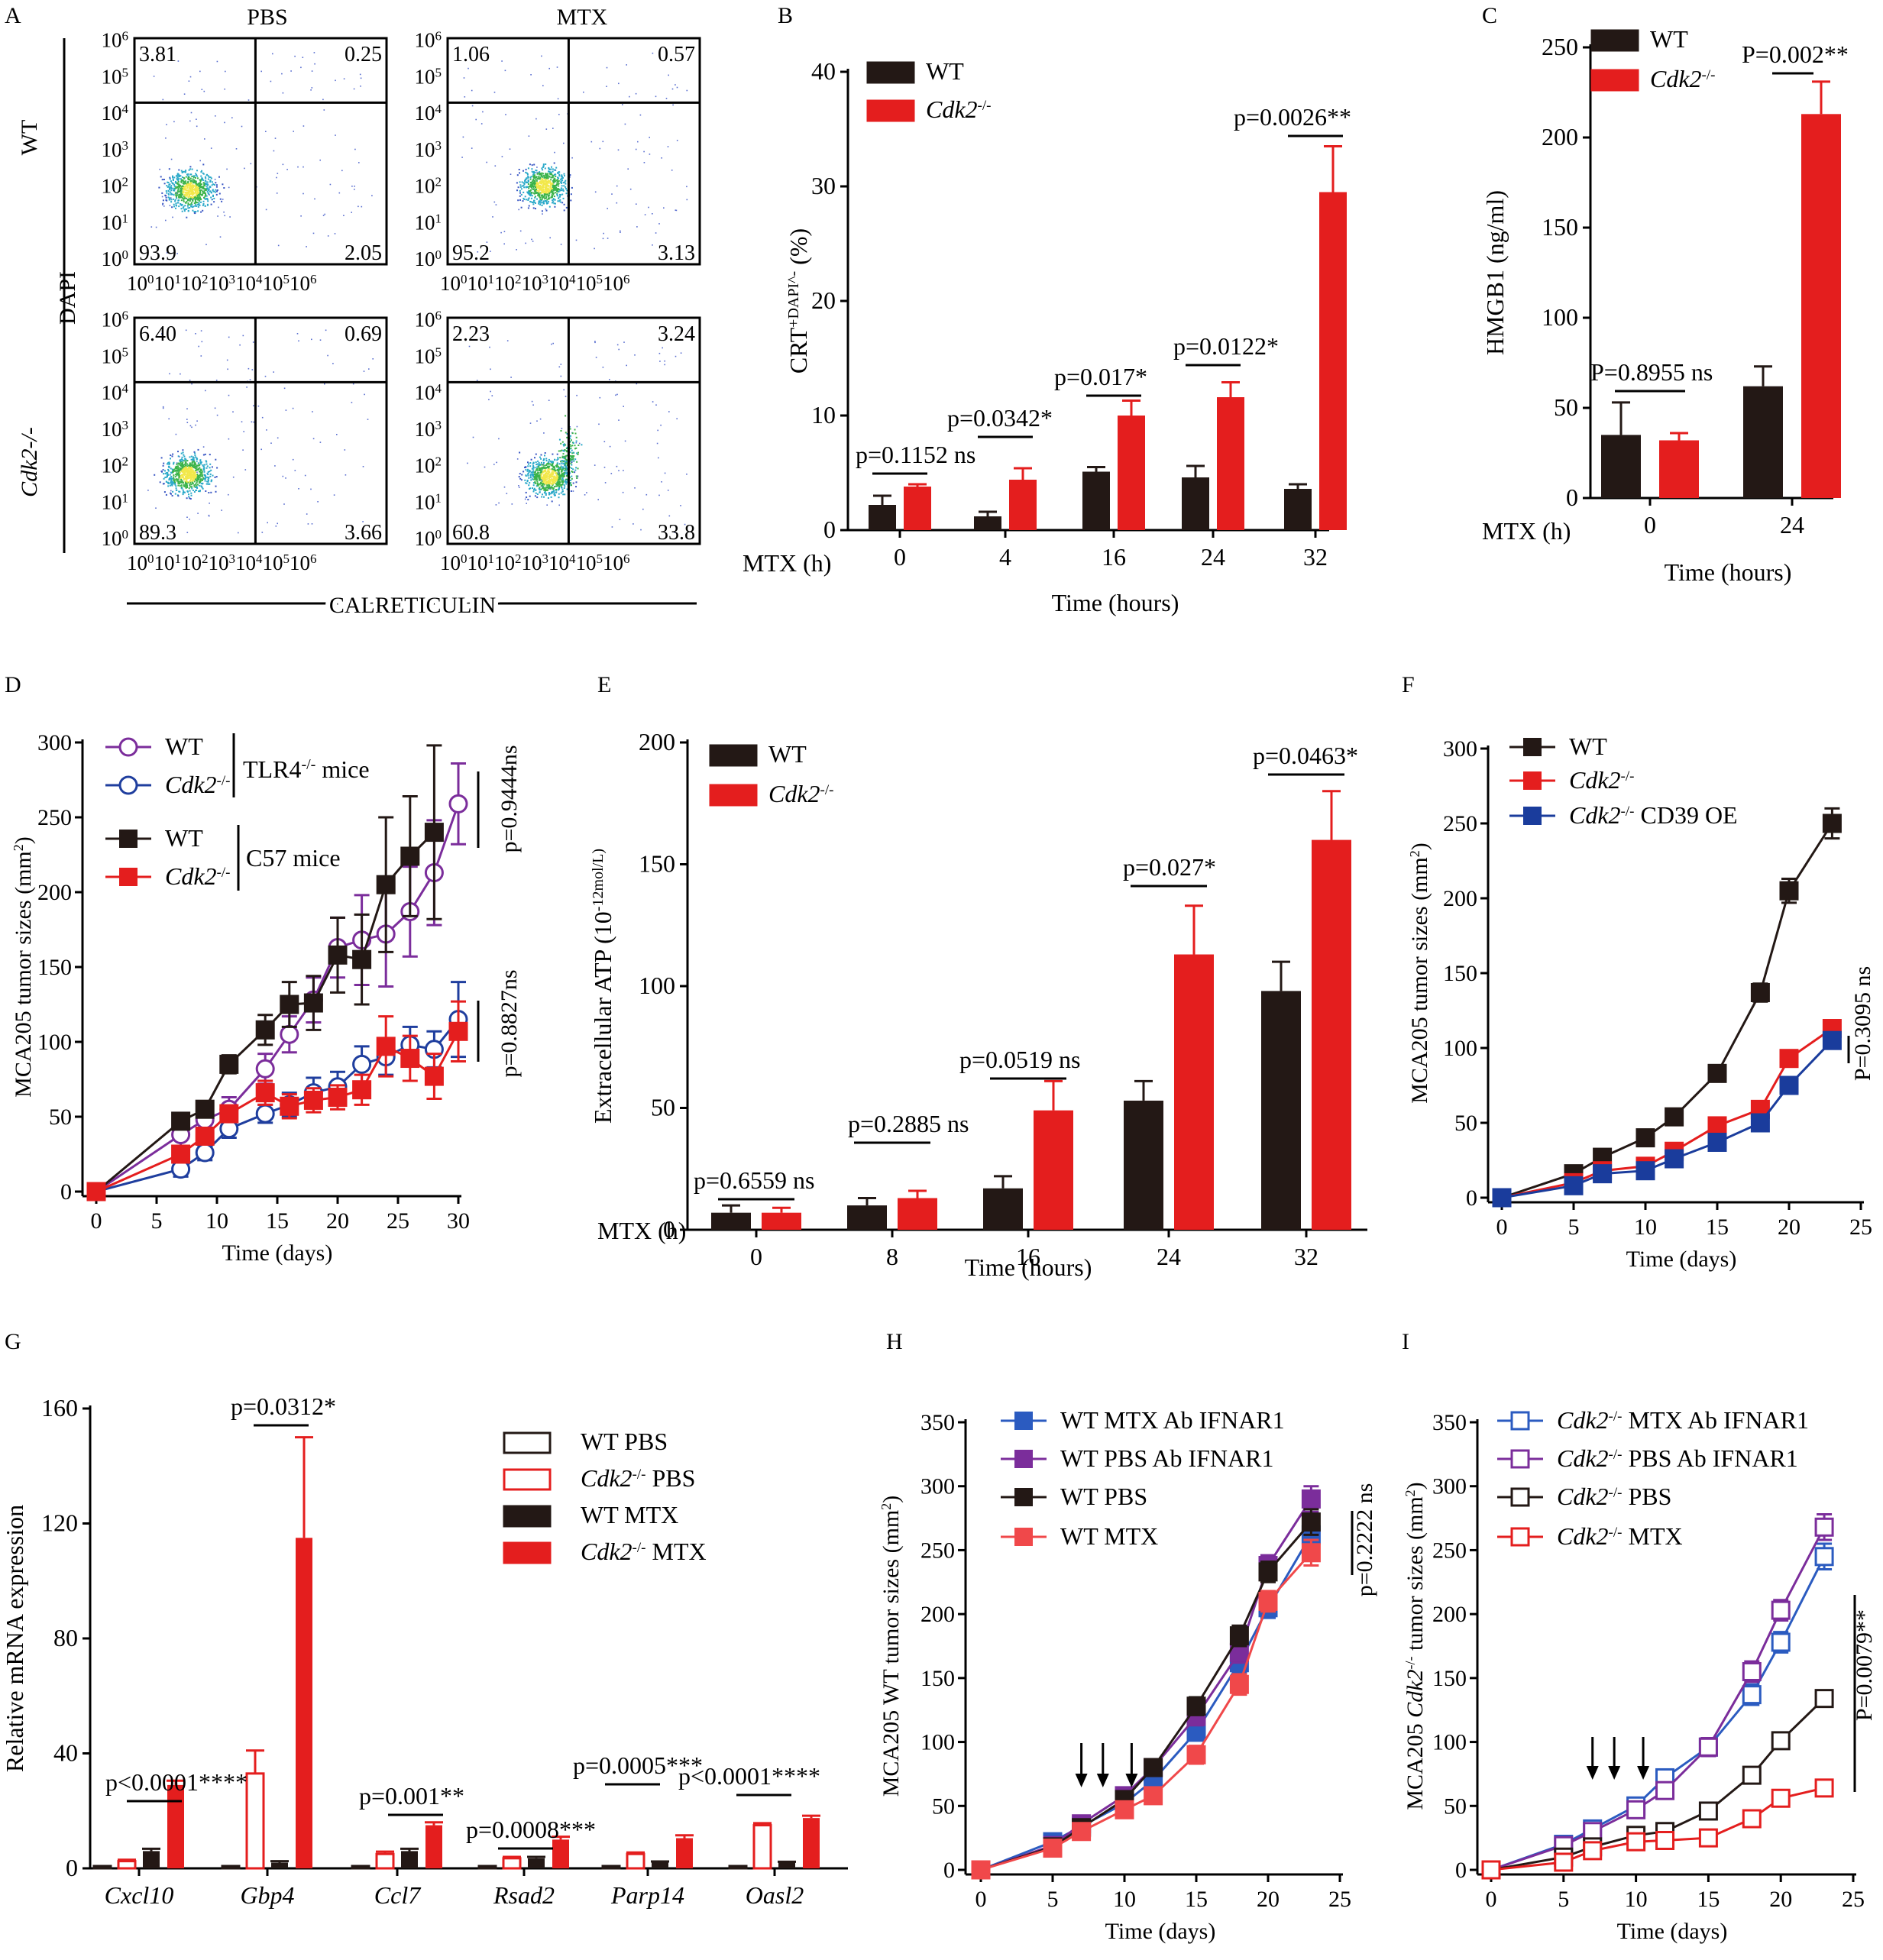  What do you see at coordinates (1450, 1422) in the screenshot?
I see `y-tick-label: 350` at bounding box center [1450, 1422].